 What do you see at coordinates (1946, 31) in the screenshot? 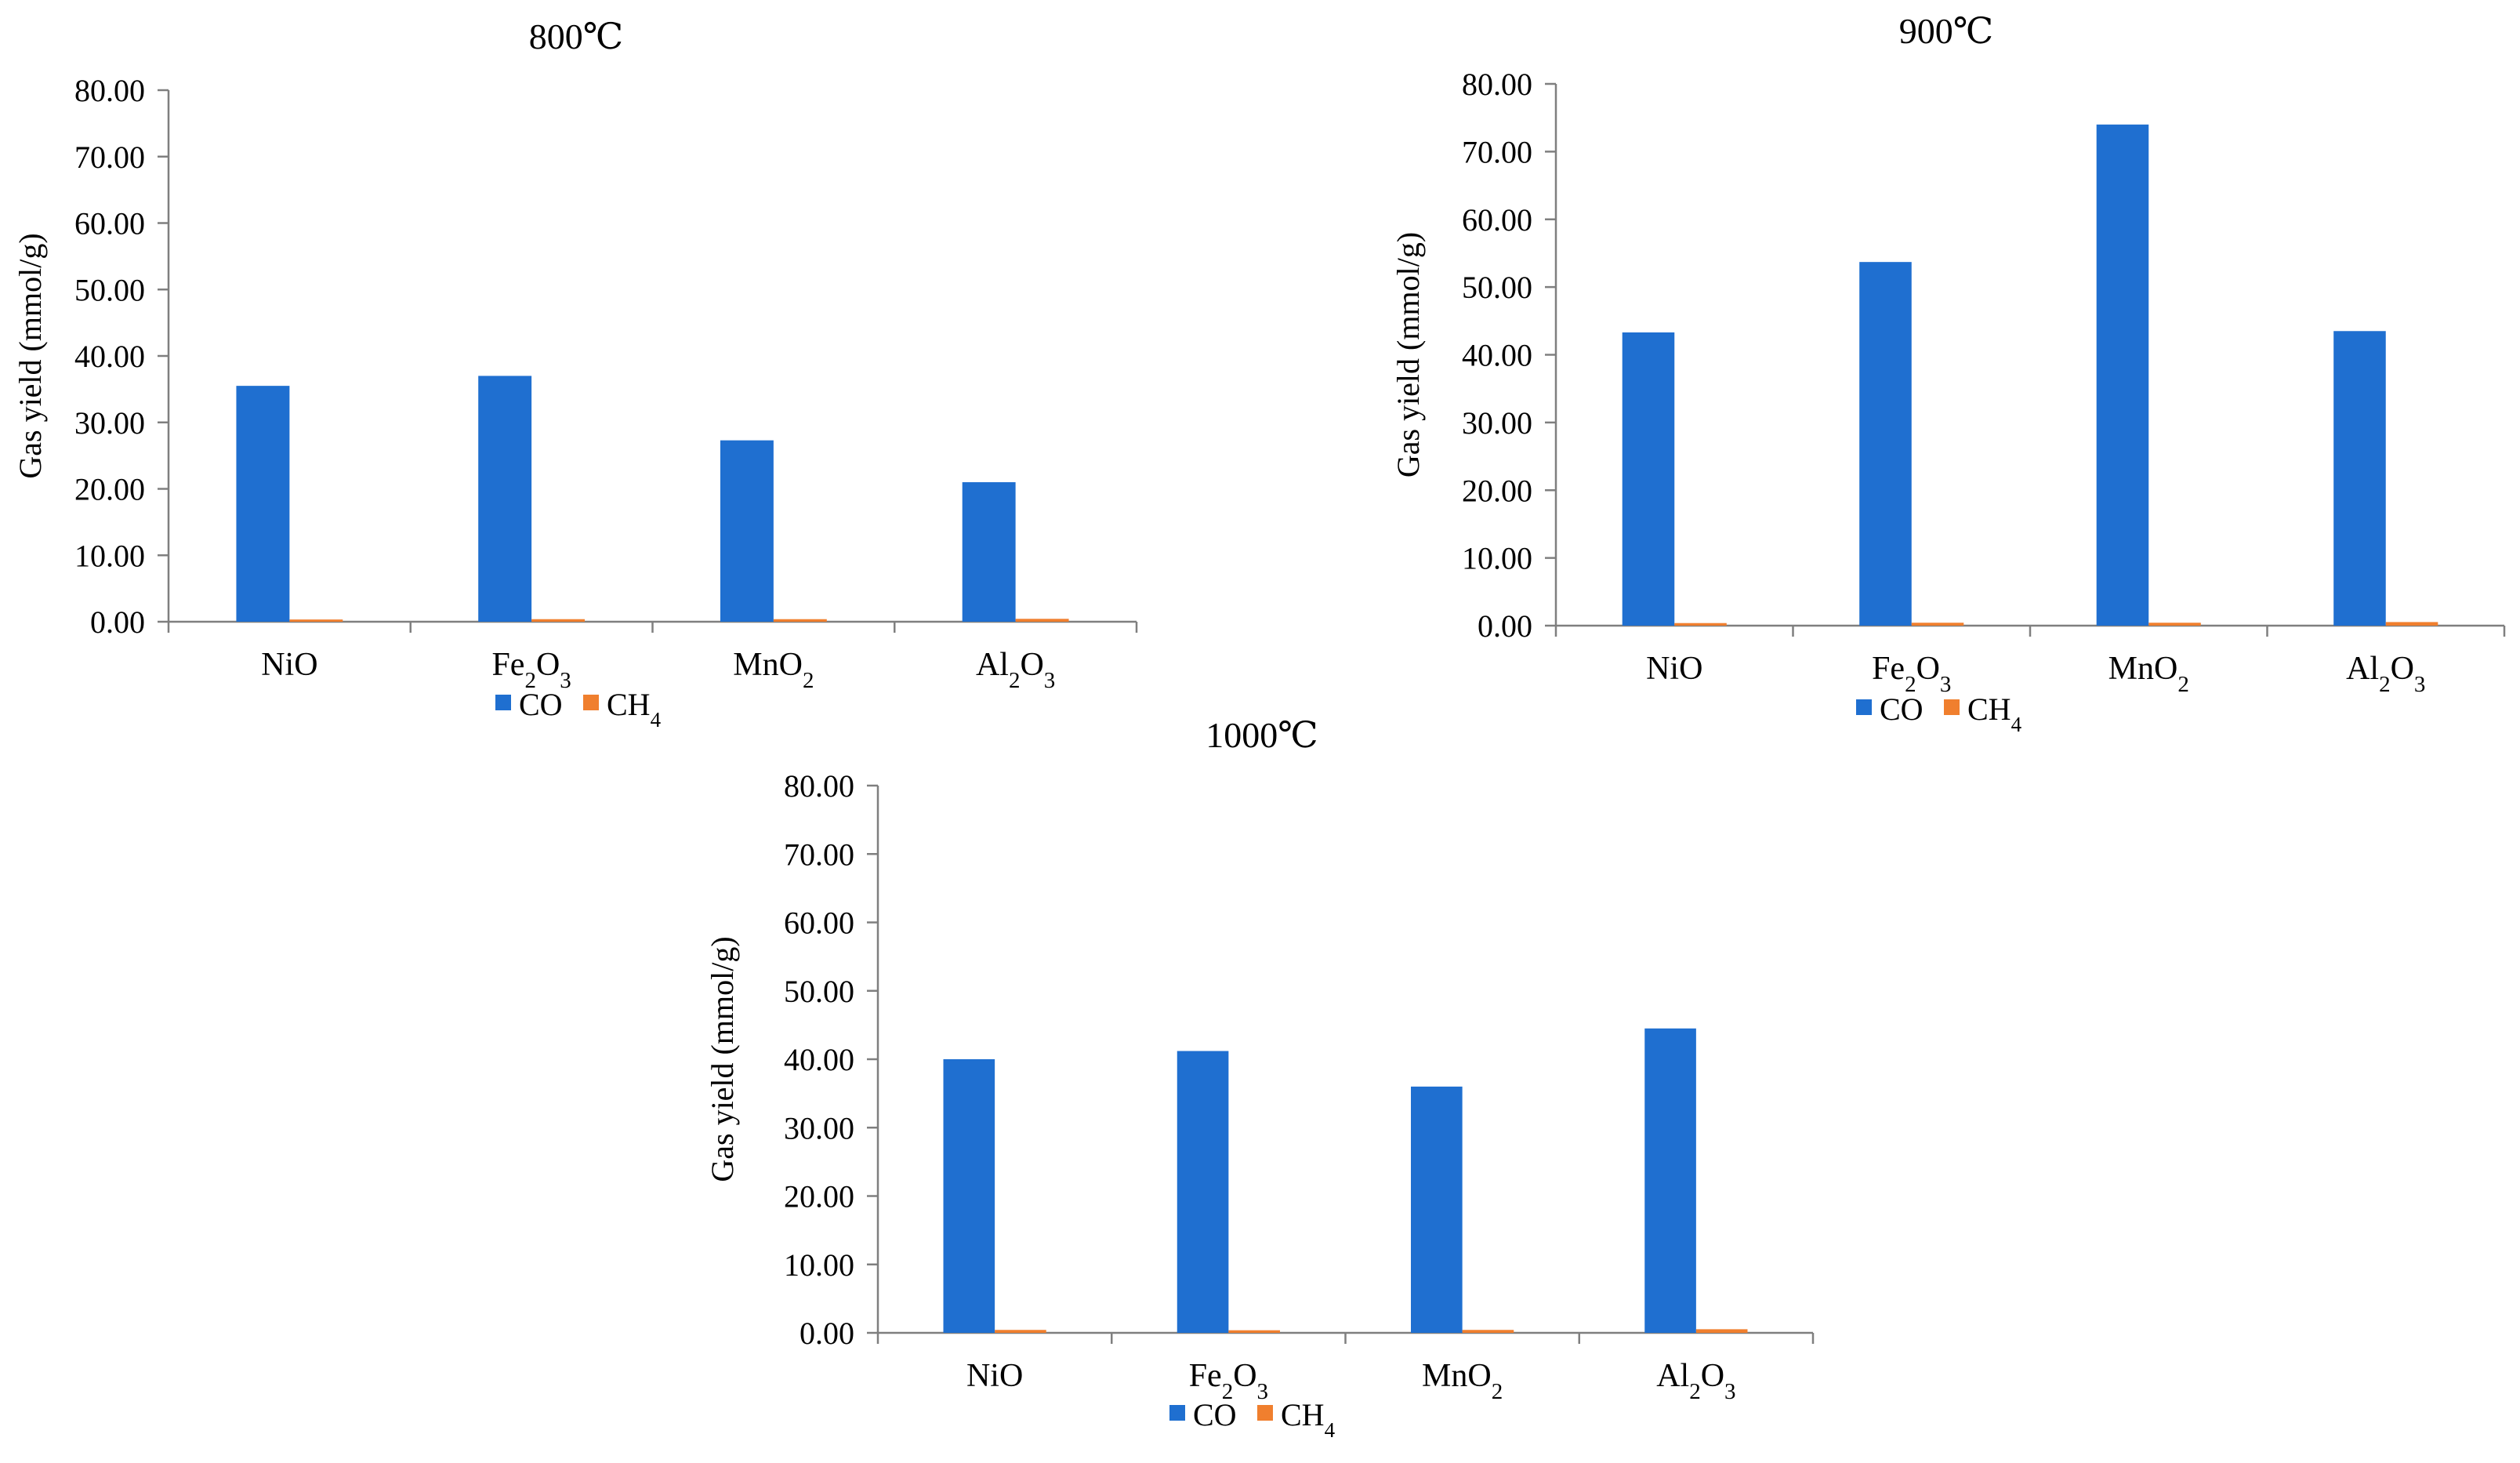
I see `chart-title: 900℃` at bounding box center [1946, 31].